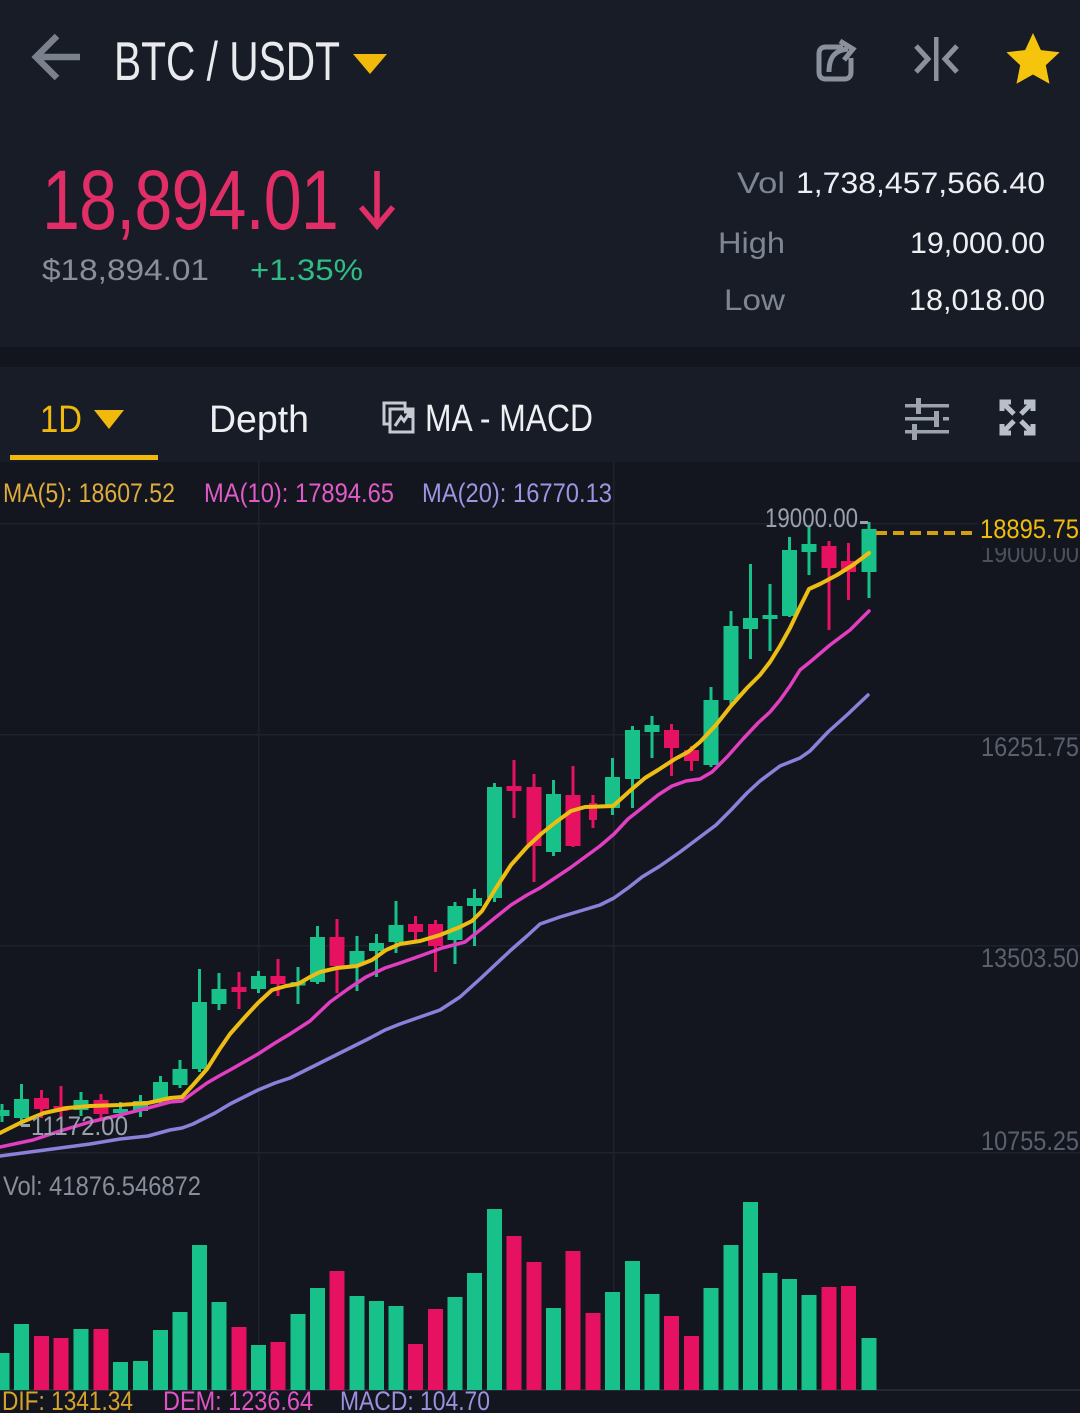 This screenshot has height=1413, width=1080. What do you see at coordinates (61, 420) in the screenshot?
I see `svg-text: 1D` at bounding box center [61, 420].